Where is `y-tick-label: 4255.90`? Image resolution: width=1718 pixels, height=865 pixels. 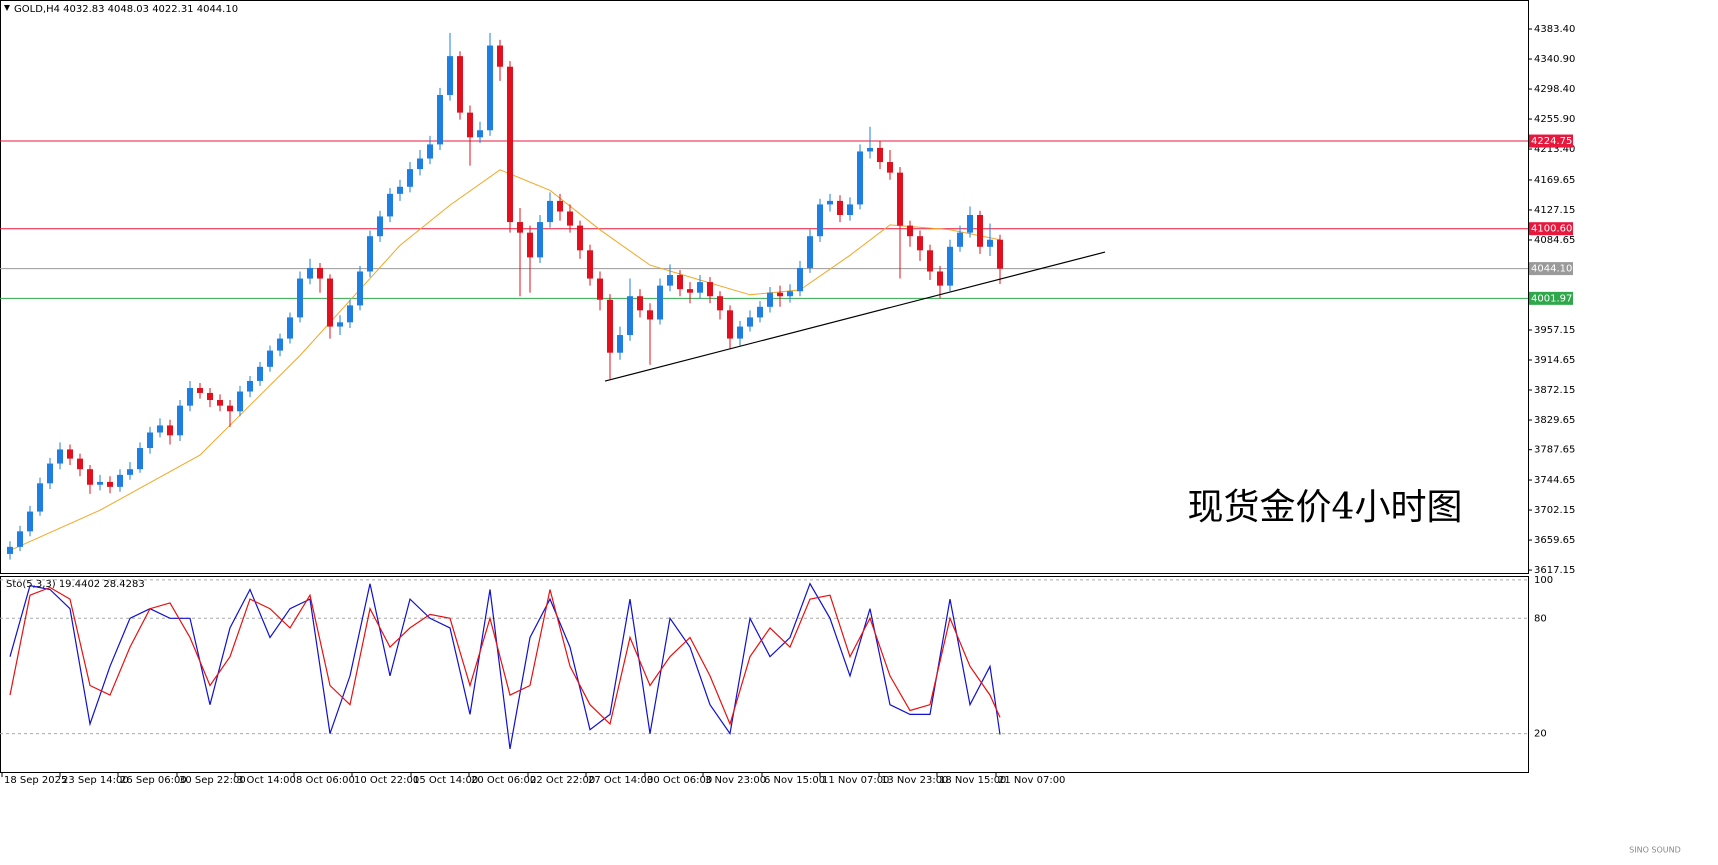
y-tick-label: 4255.90 is located at coordinates (1554, 119).